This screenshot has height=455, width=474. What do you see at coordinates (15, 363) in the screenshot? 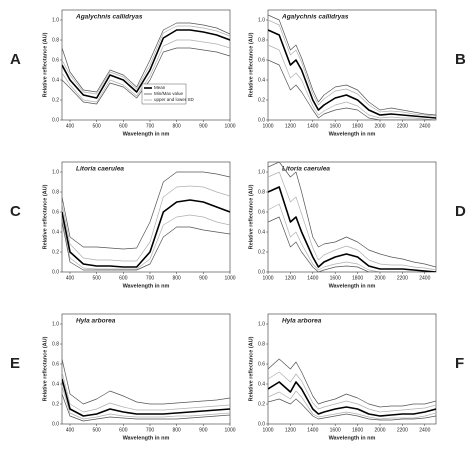
I see `panel-label: E` at bounding box center [15, 363].